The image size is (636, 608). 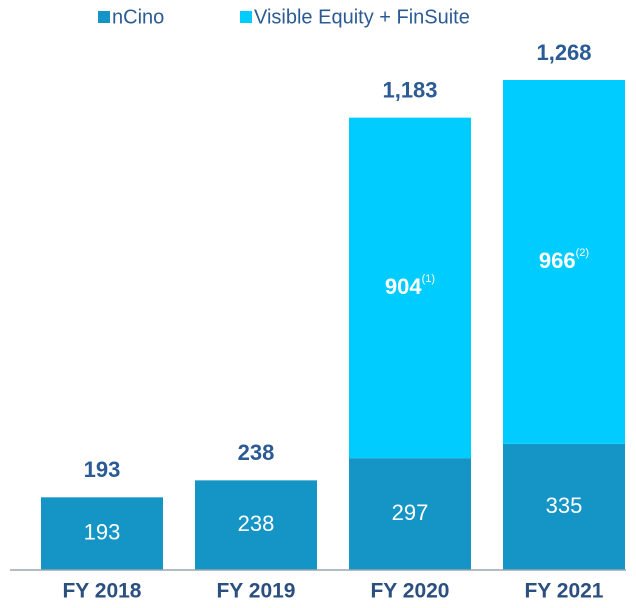 I want to click on value-label-number: 297, so click(x=410, y=512).